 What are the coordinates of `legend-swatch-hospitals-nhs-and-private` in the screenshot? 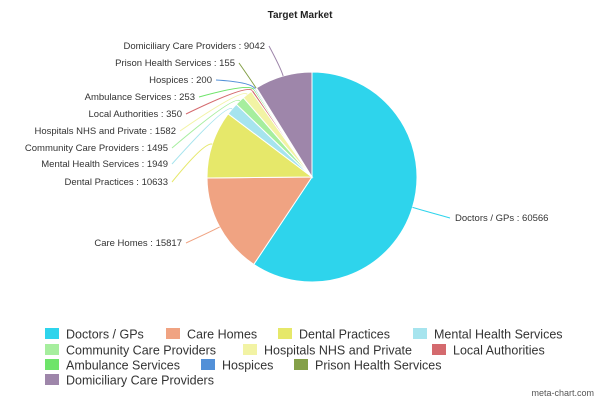 It's located at (250, 349).